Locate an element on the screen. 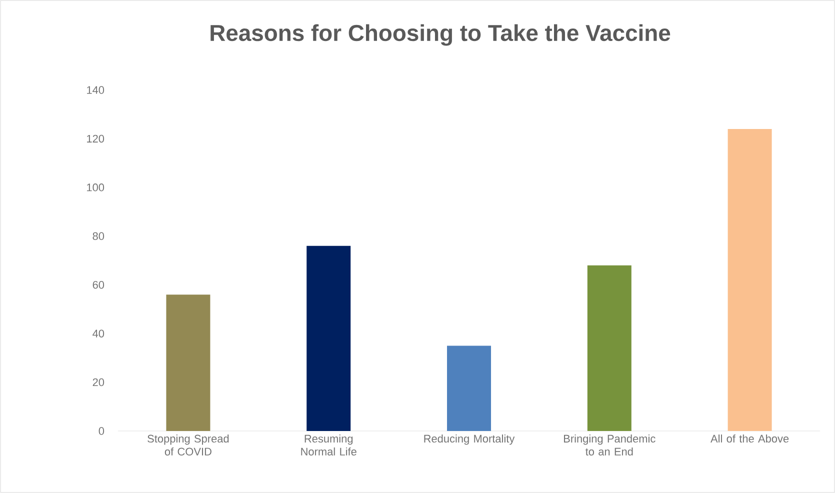 Image resolution: width=835 pixels, height=493 pixels. y-tick-label: 20 is located at coordinates (98, 382).